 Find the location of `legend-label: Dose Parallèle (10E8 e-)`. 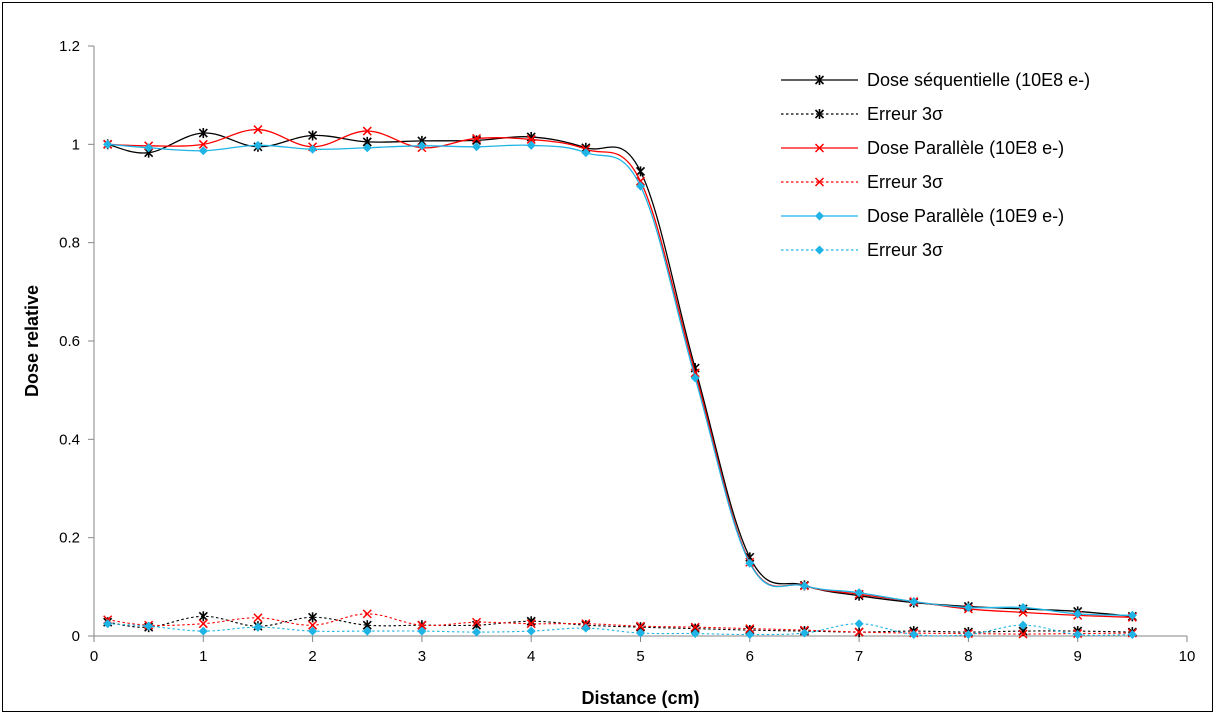

legend-label: Dose Parallèle (10E8 e-) is located at coordinates (965, 148).